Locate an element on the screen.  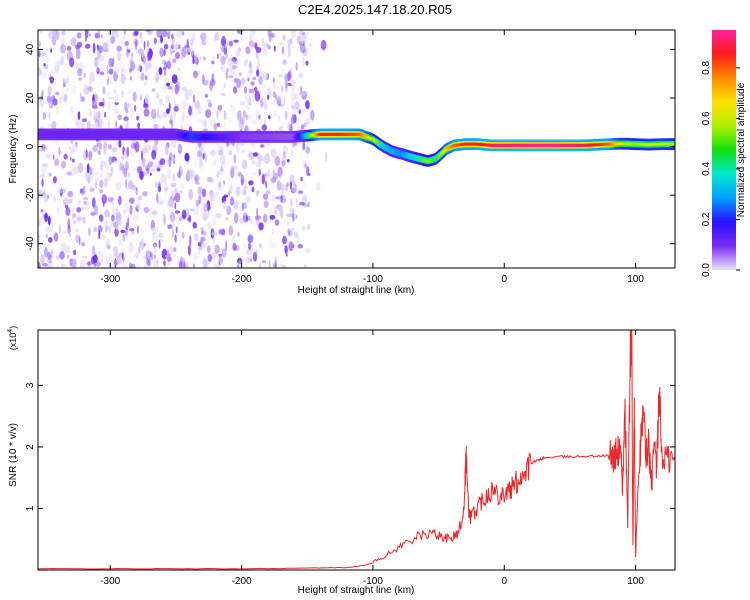
spectrogram-xtick-label: 0 is located at coordinates (504, 279).